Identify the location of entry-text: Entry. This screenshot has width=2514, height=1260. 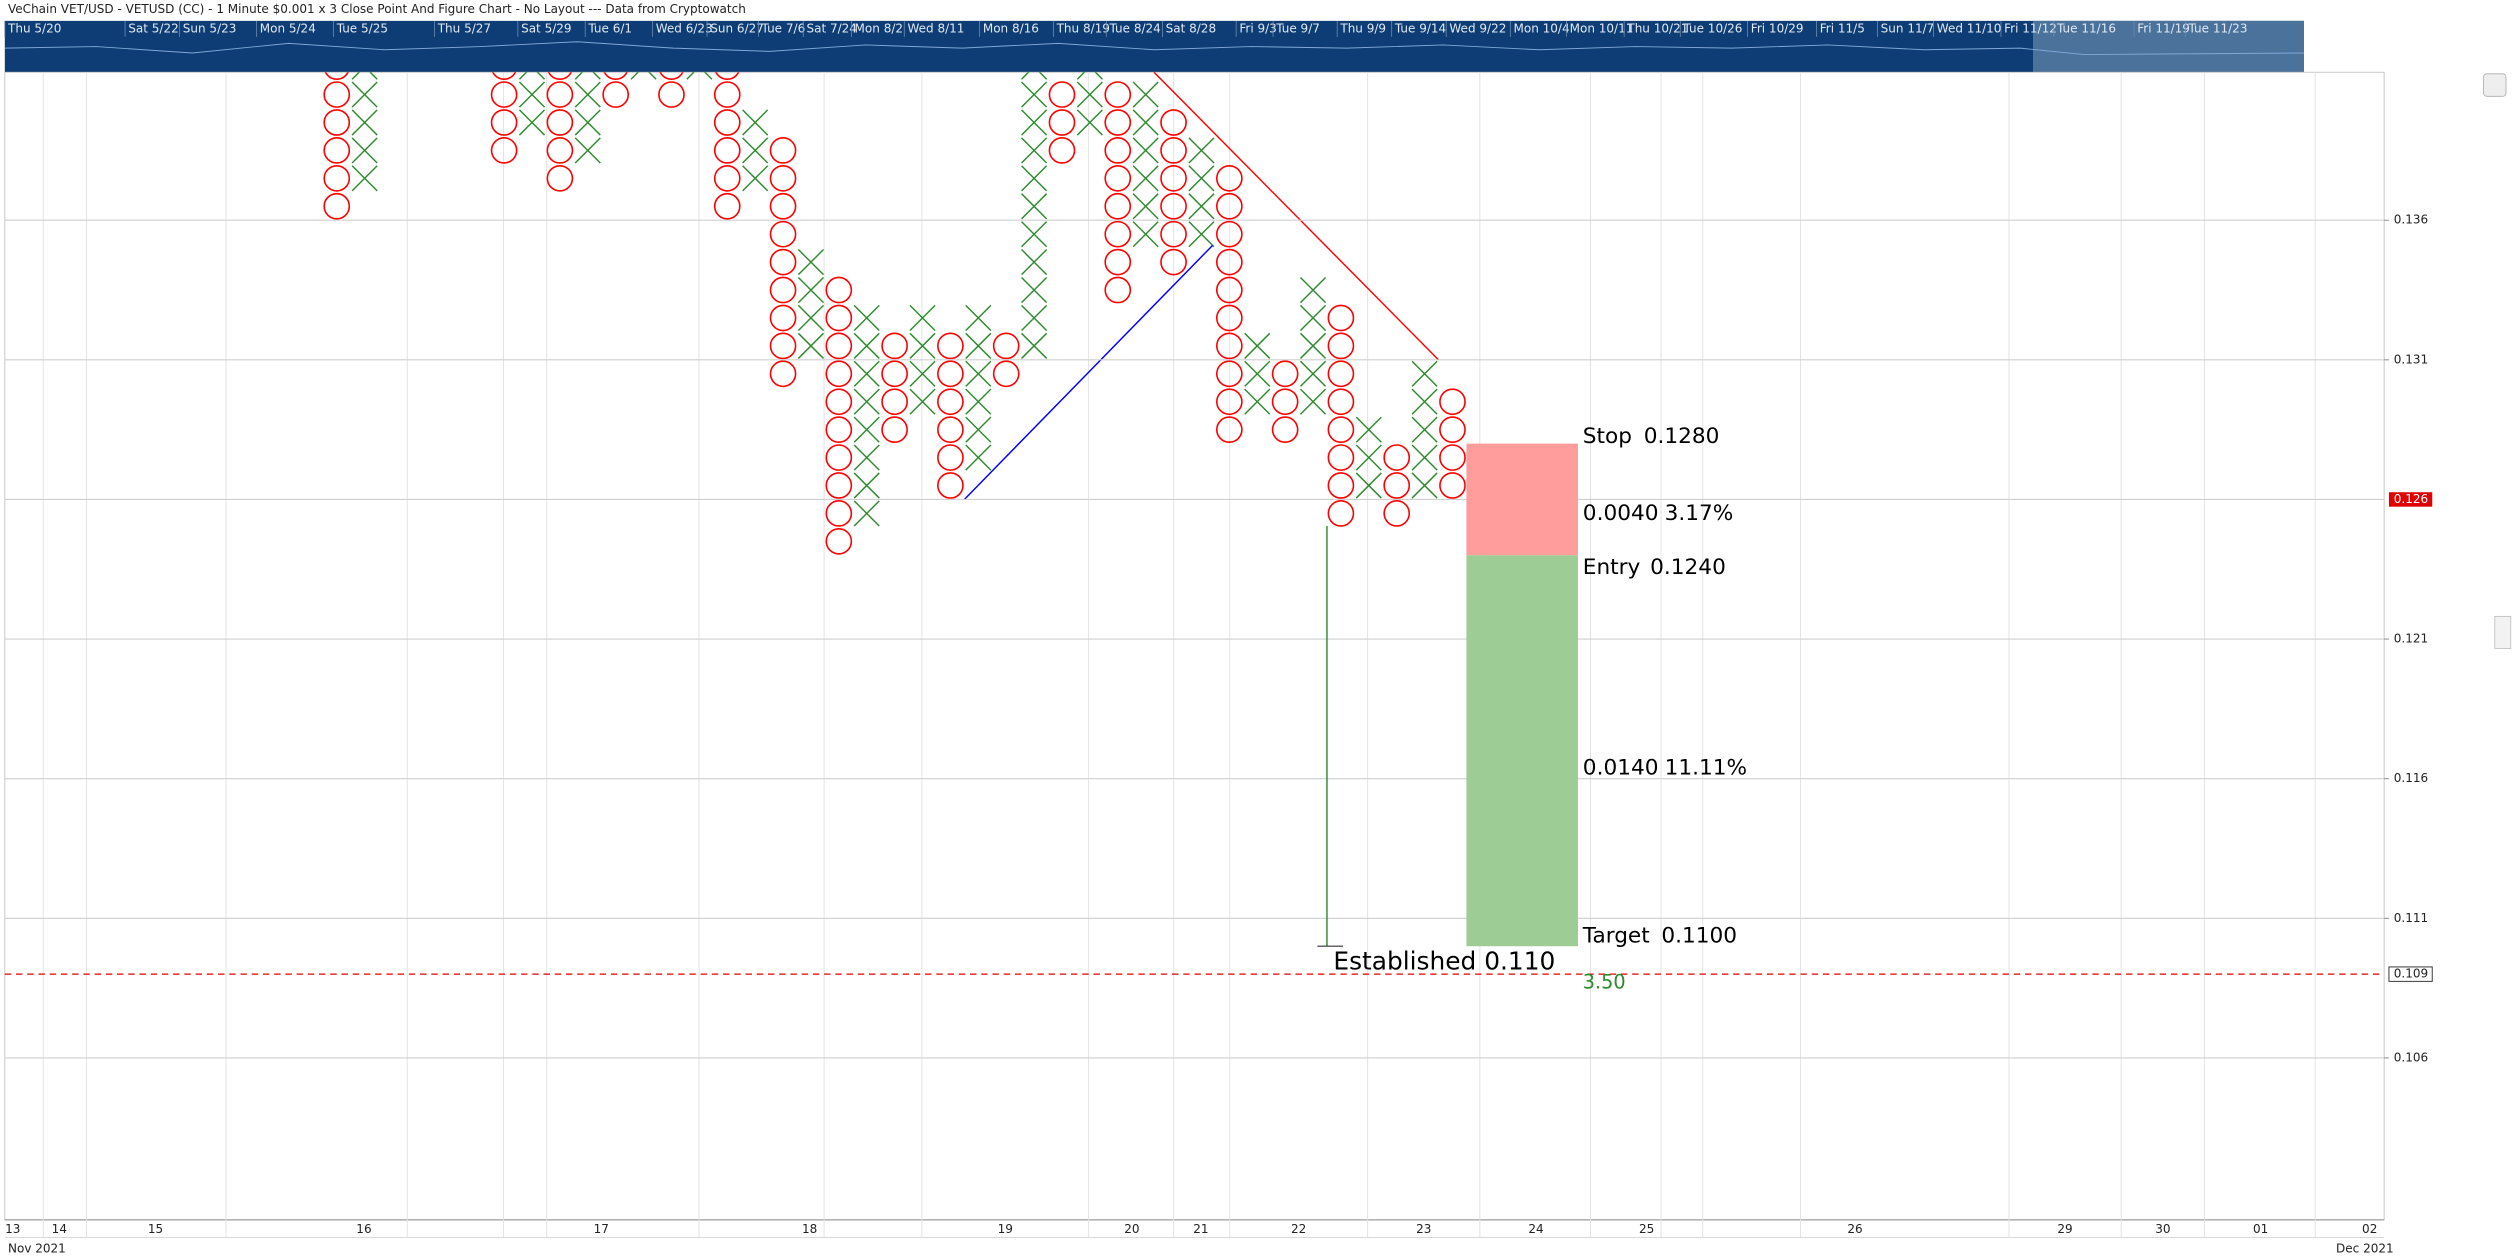
(1612, 567).